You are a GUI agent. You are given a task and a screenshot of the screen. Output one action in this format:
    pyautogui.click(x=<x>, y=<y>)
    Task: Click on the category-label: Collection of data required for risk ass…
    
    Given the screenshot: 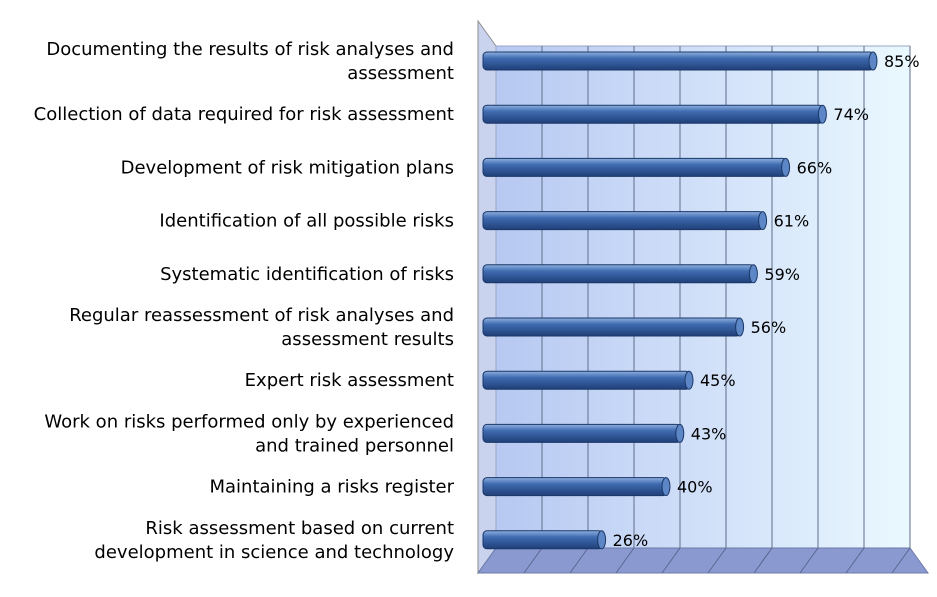 What is the action you would take?
    pyautogui.click(x=244, y=114)
    